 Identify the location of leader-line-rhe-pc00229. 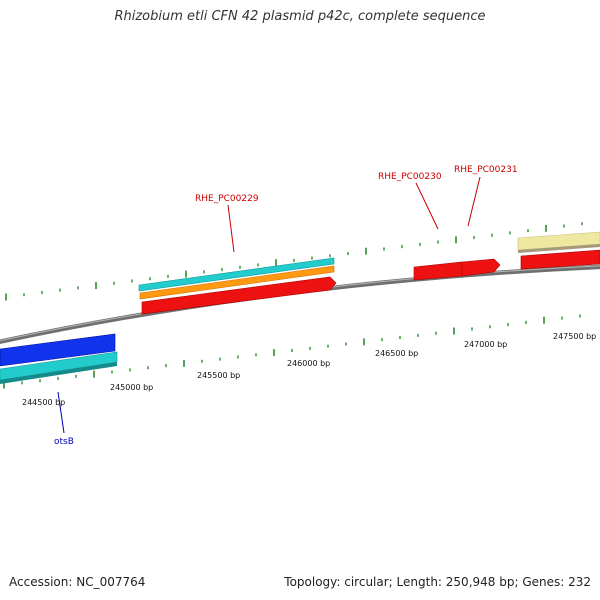
(231, 228).